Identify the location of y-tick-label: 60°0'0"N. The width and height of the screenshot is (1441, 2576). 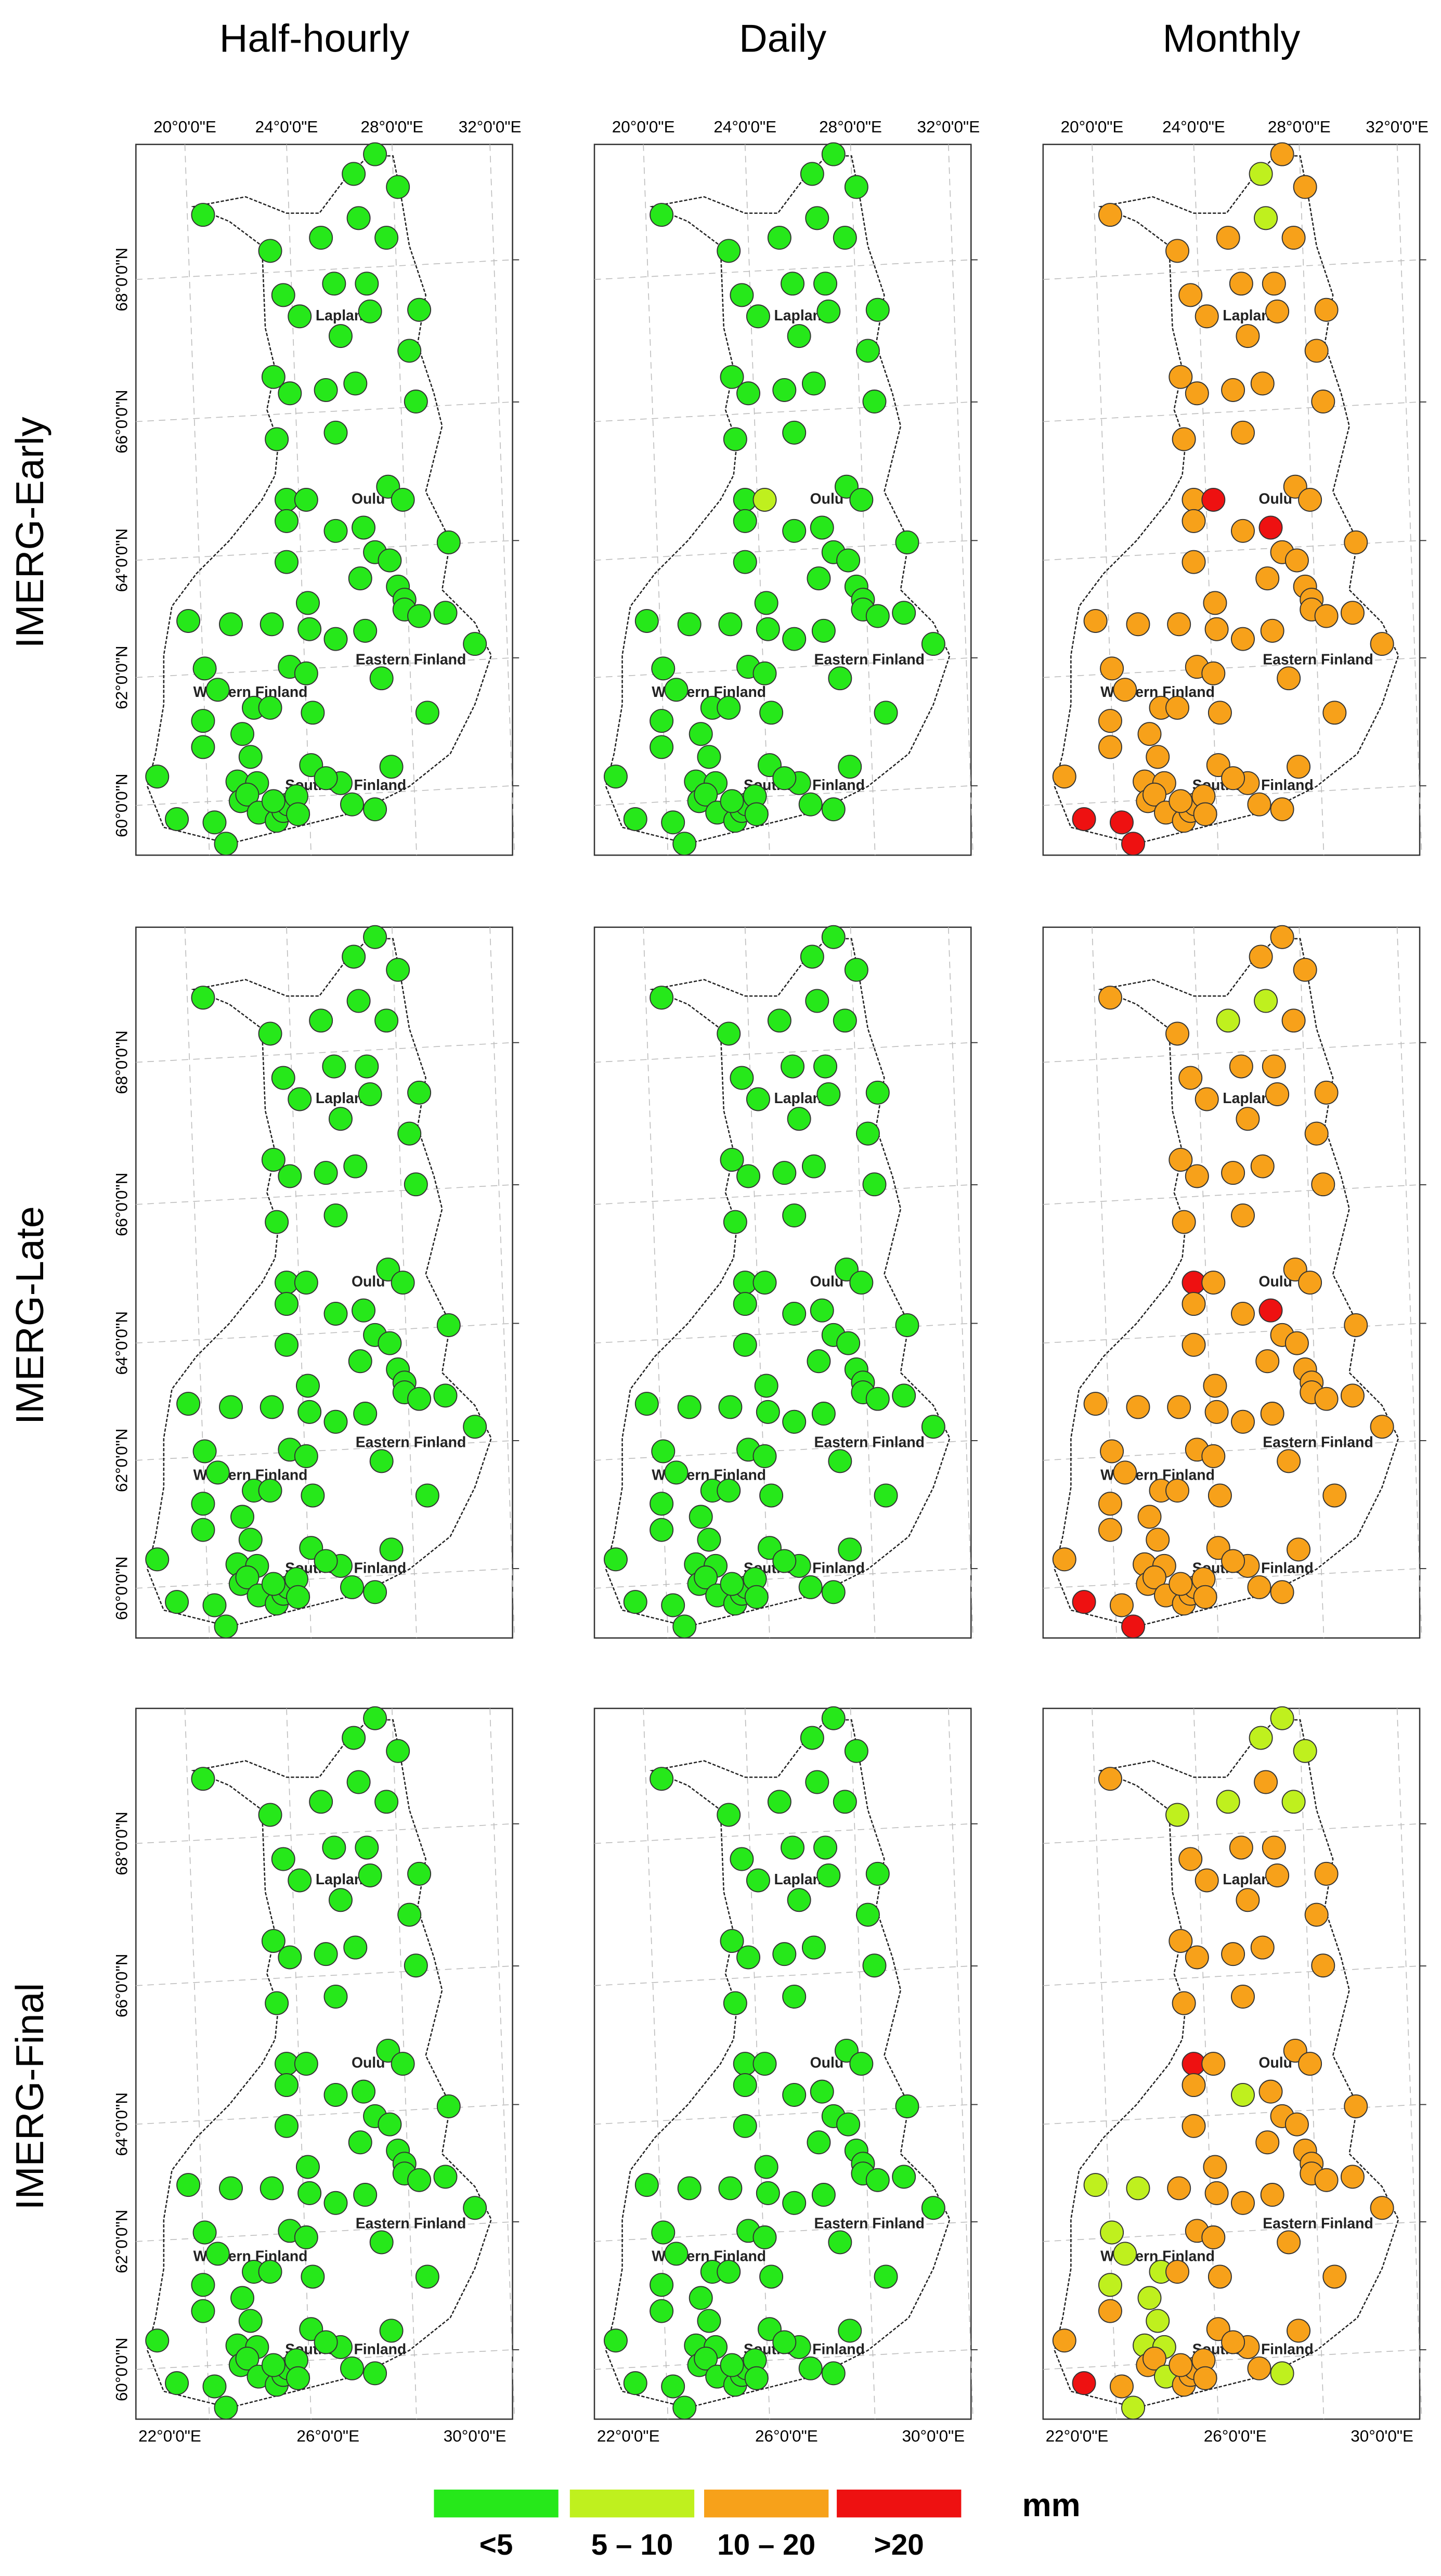
(122, 2370).